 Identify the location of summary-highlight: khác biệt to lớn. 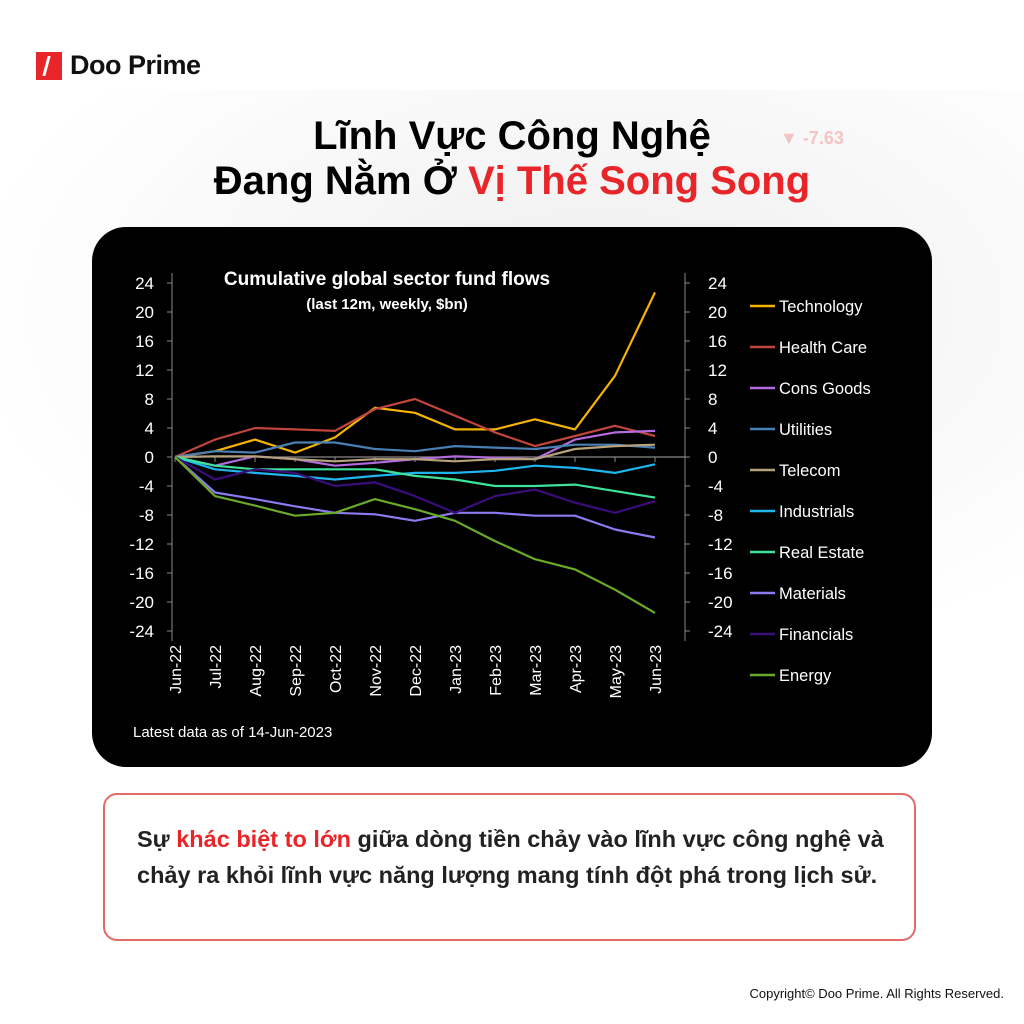
(263, 839).